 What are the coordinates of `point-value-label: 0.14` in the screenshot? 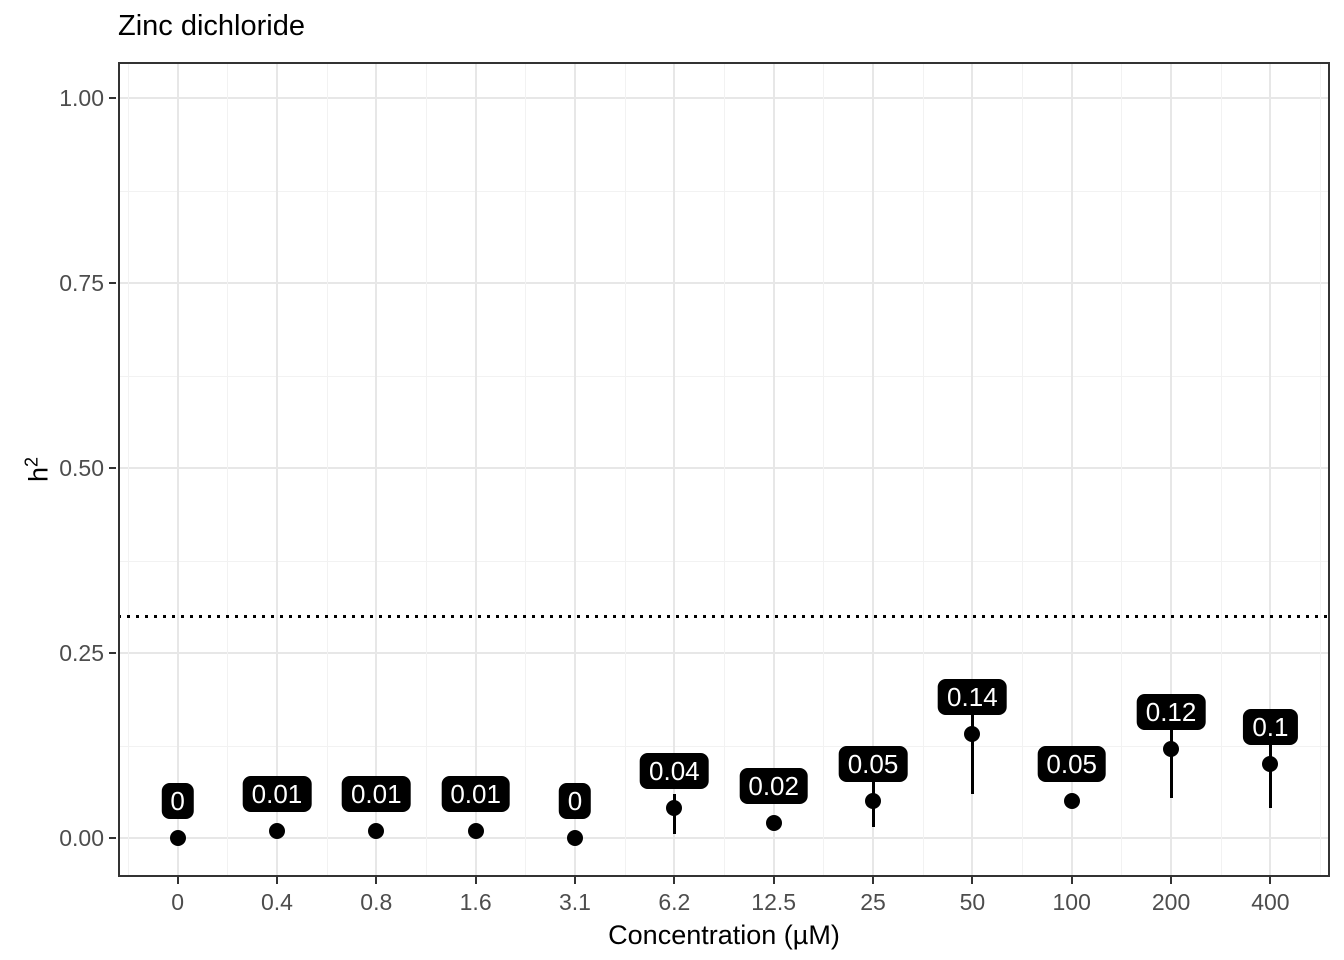 It's located at (972, 697).